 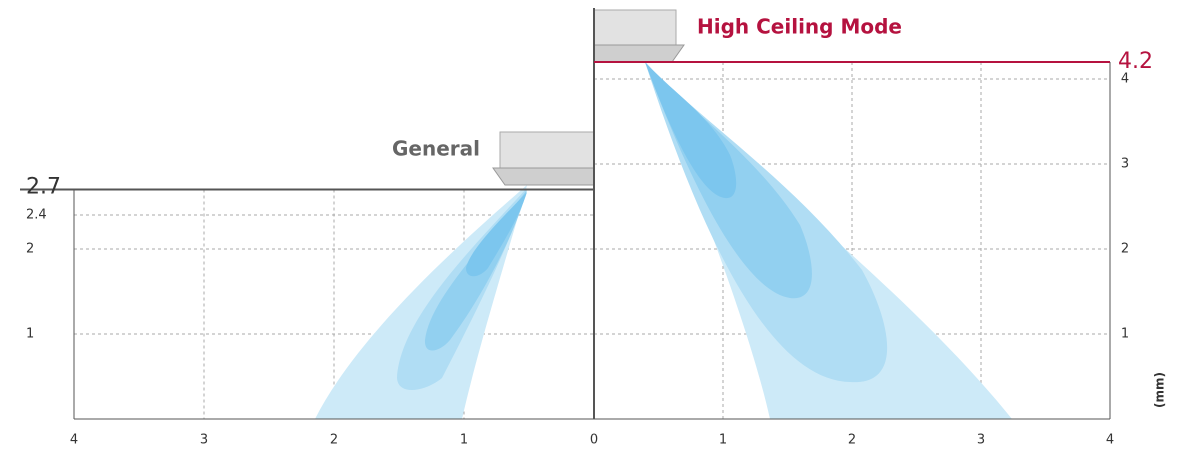 What do you see at coordinates (436, 149) in the screenshot?
I see `general-label: General` at bounding box center [436, 149].